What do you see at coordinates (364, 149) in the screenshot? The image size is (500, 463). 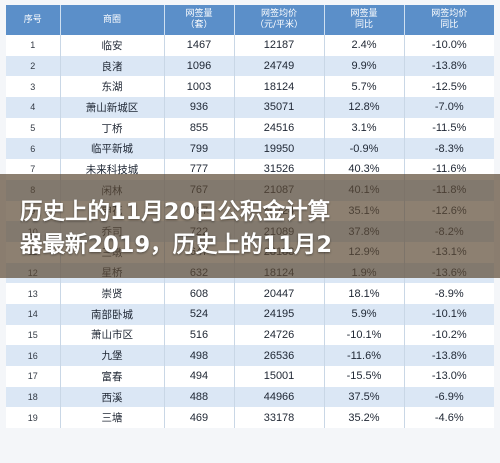 I see `row-volume-yoy: -0.9%` at bounding box center [364, 149].